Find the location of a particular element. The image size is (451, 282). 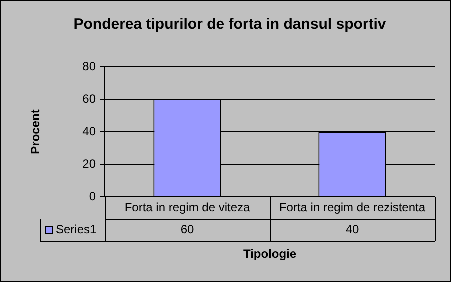

data-label: 40 is located at coordinates (353, 229).